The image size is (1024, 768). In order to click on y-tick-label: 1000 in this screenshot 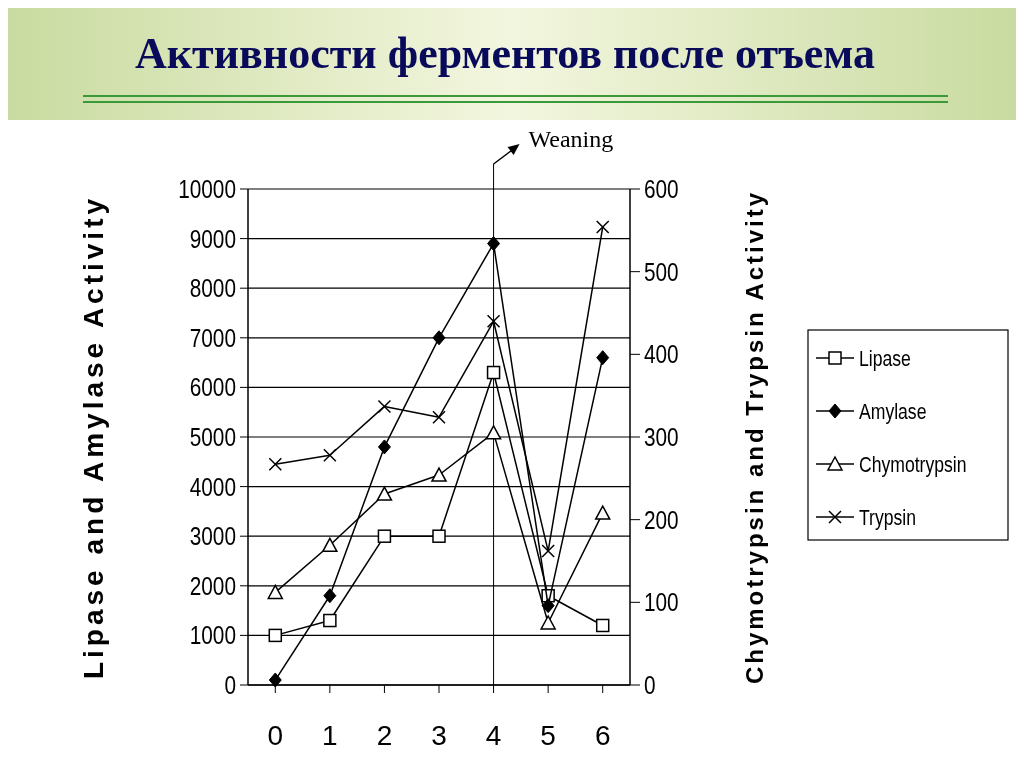, I will do `click(212, 636)`.